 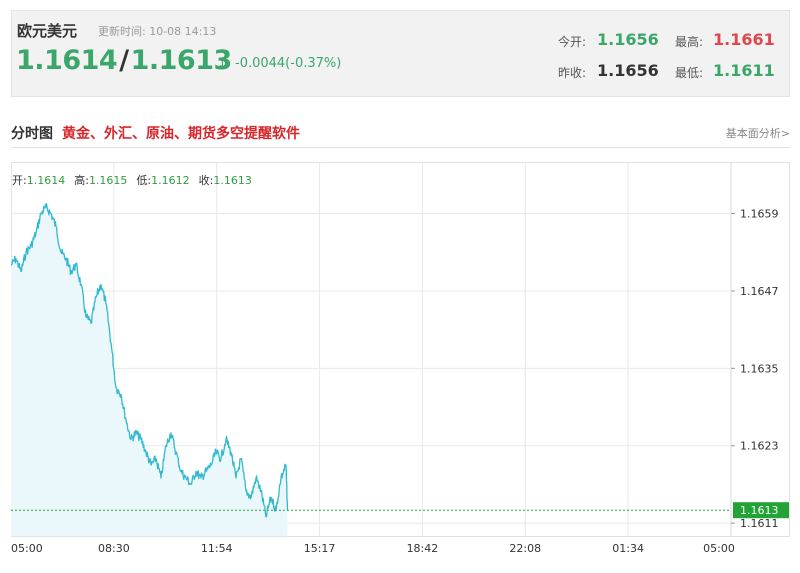 What do you see at coordinates (400, 53) in the screenshot?
I see `quote-panel` at bounding box center [400, 53].